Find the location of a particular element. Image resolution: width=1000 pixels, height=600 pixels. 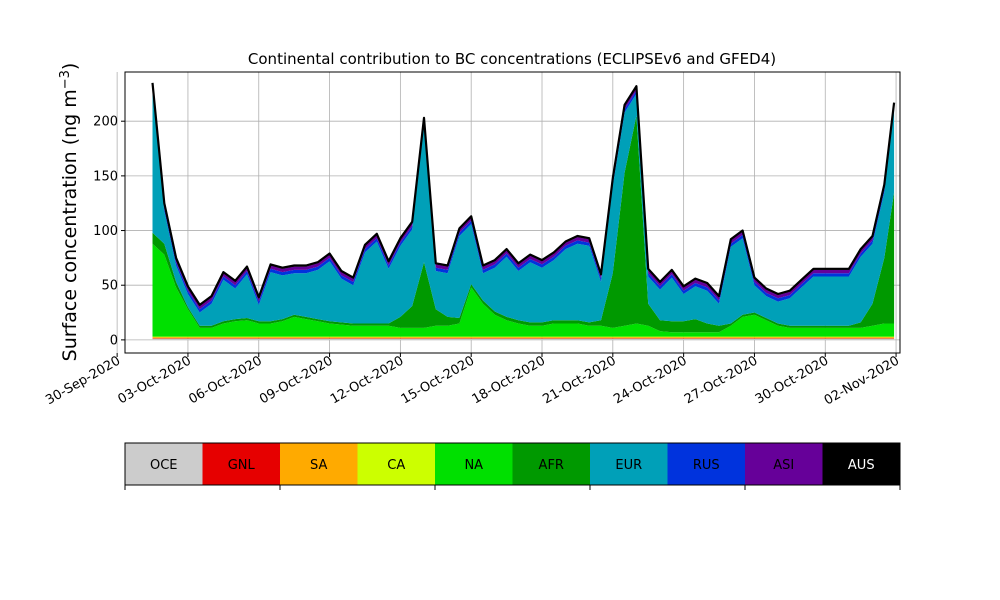

x-tick-label: 09-Oct-2020 is located at coordinates (296, 380).